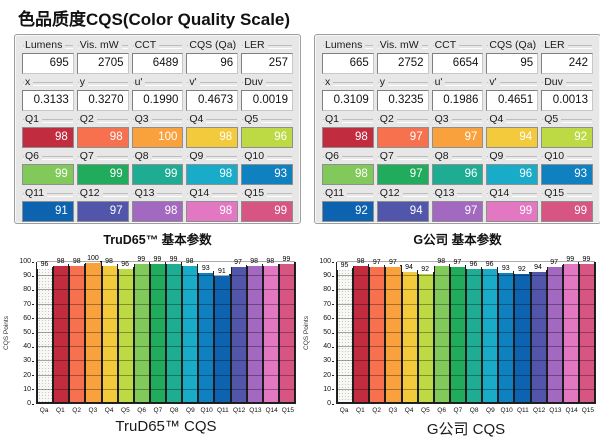 Image resolution: width=600 pixels, height=441 pixels. What do you see at coordinates (377, 263) in the screenshot?
I see `bar-value-label-q2: 97` at bounding box center [377, 263].